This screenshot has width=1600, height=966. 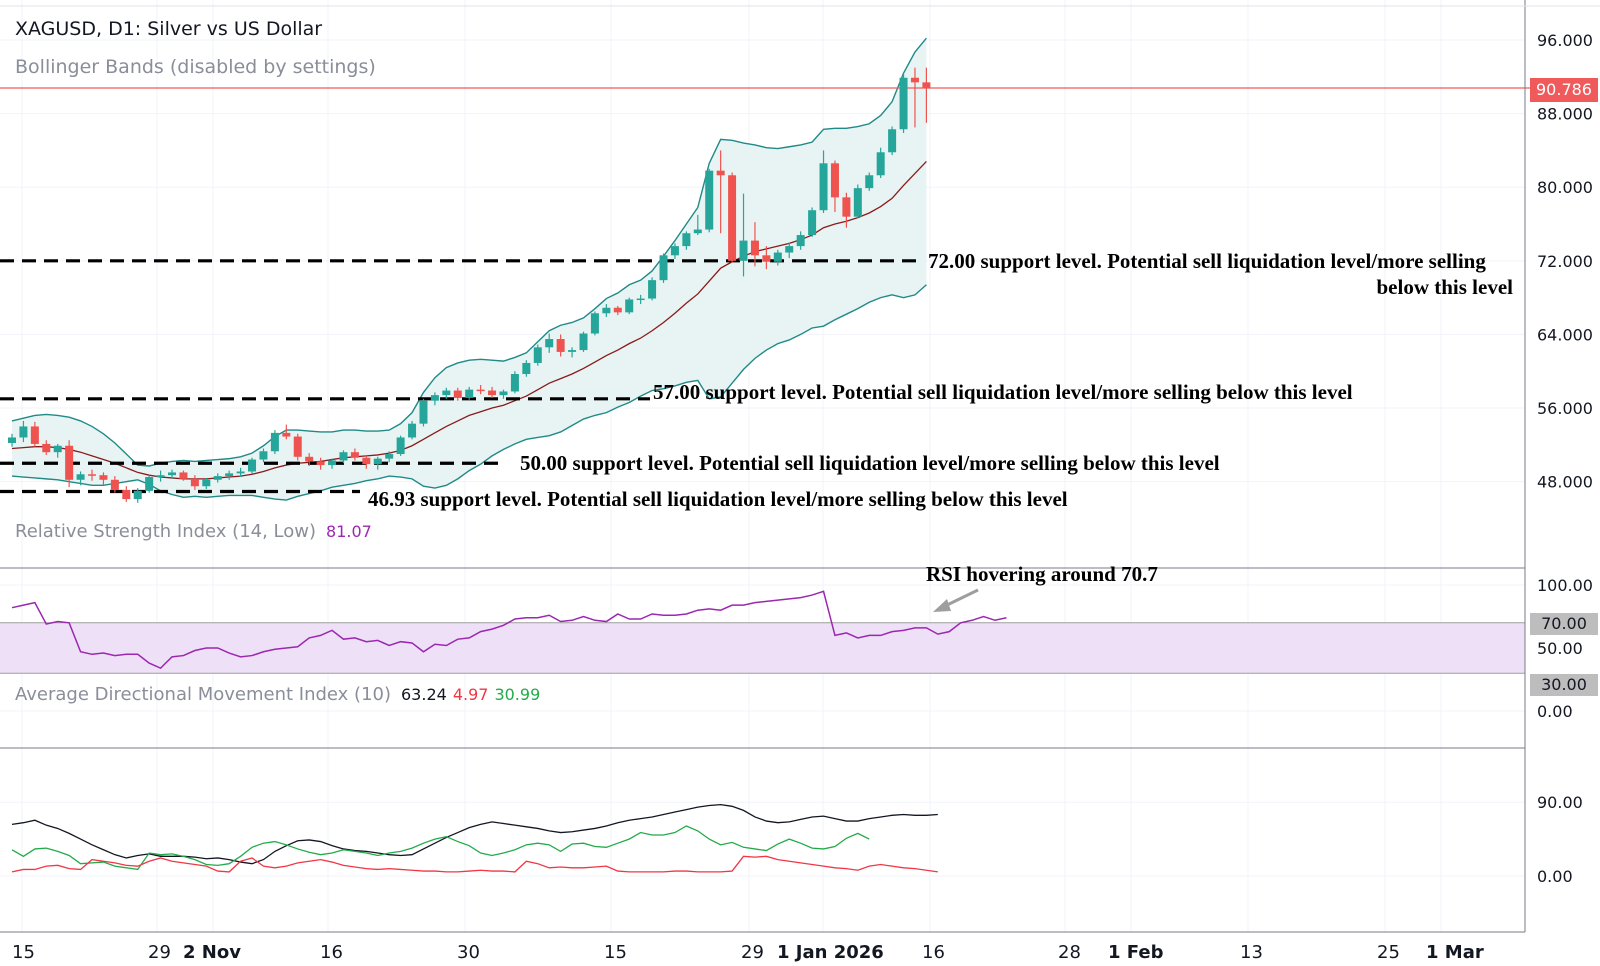 What do you see at coordinates (424, 694) in the screenshot?
I see `adx-value-adx: 63.24` at bounding box center [424, 694].